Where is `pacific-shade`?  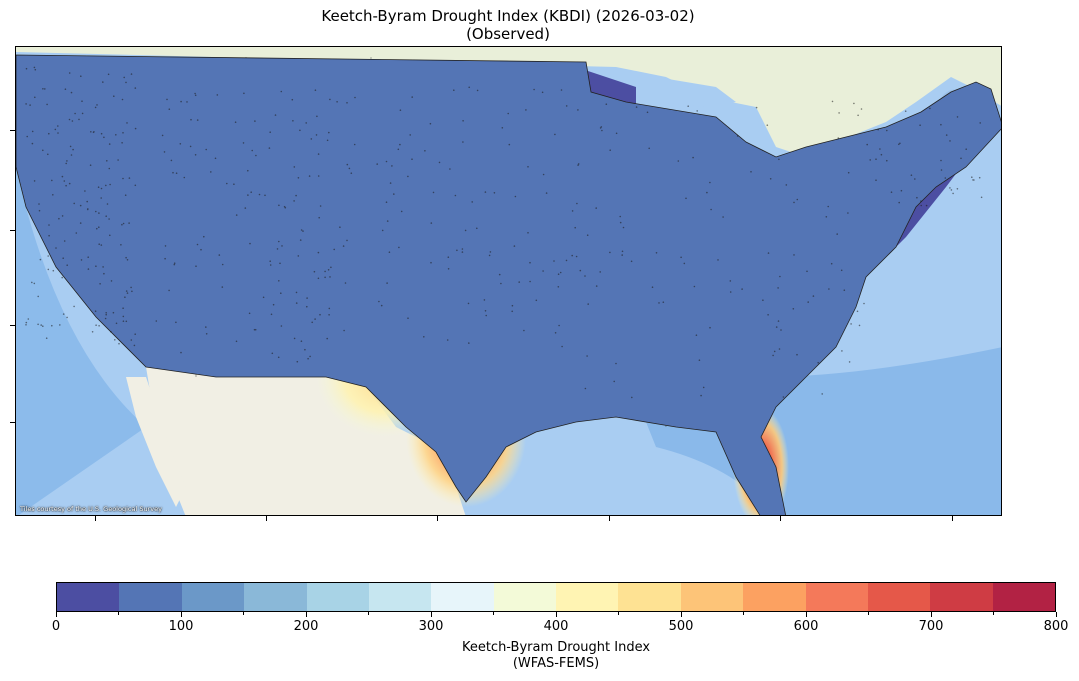
pacific-shade is located at coordinates (81, 341).